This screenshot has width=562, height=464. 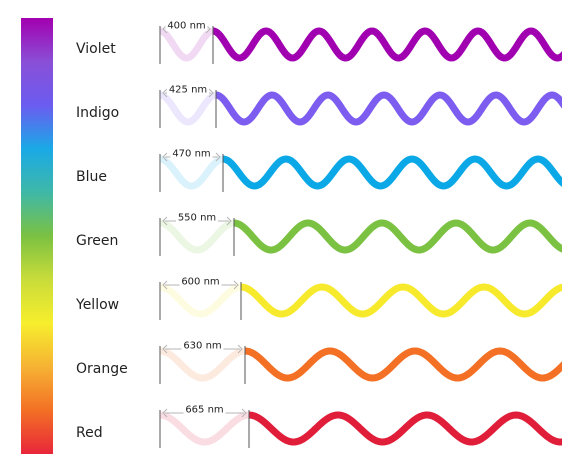 I want to click on wave-row-blue: Blue 470 nm, so click(x=319, y=170).